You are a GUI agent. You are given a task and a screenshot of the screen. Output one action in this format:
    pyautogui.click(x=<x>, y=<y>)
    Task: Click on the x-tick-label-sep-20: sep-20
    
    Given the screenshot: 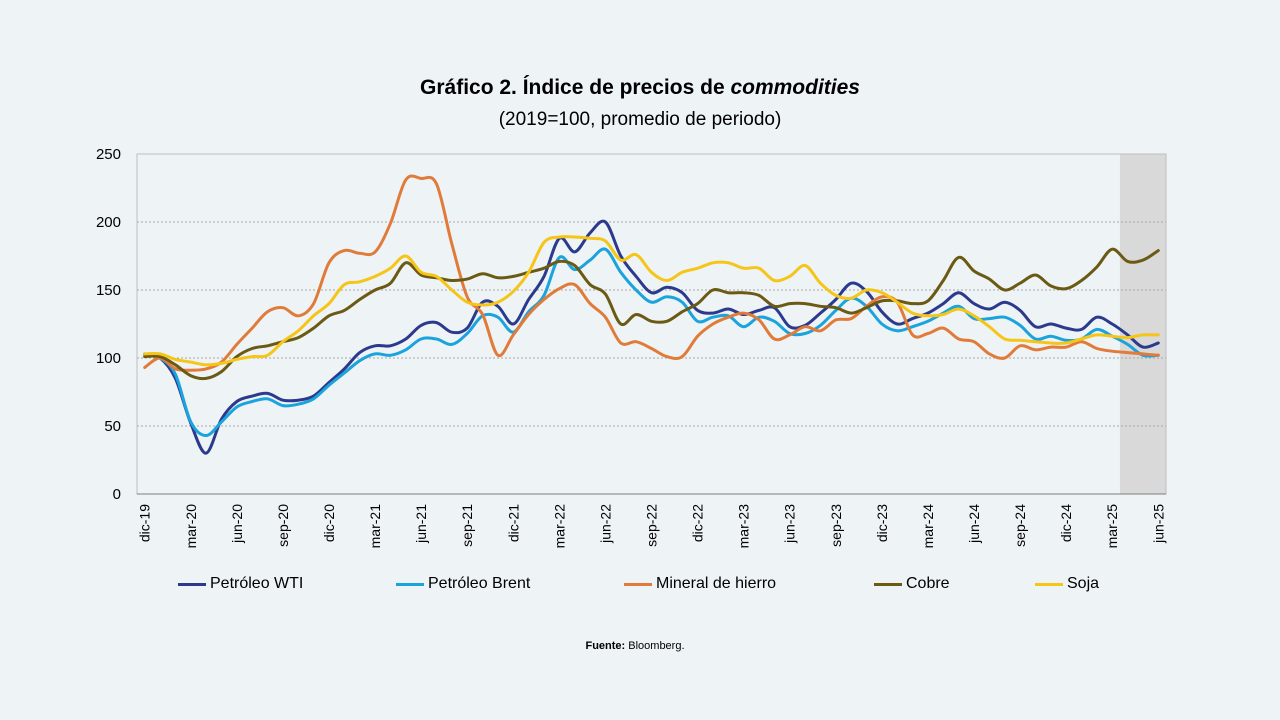 What is the action you would take?
    pyautogui.click(x=283, y=525)
    